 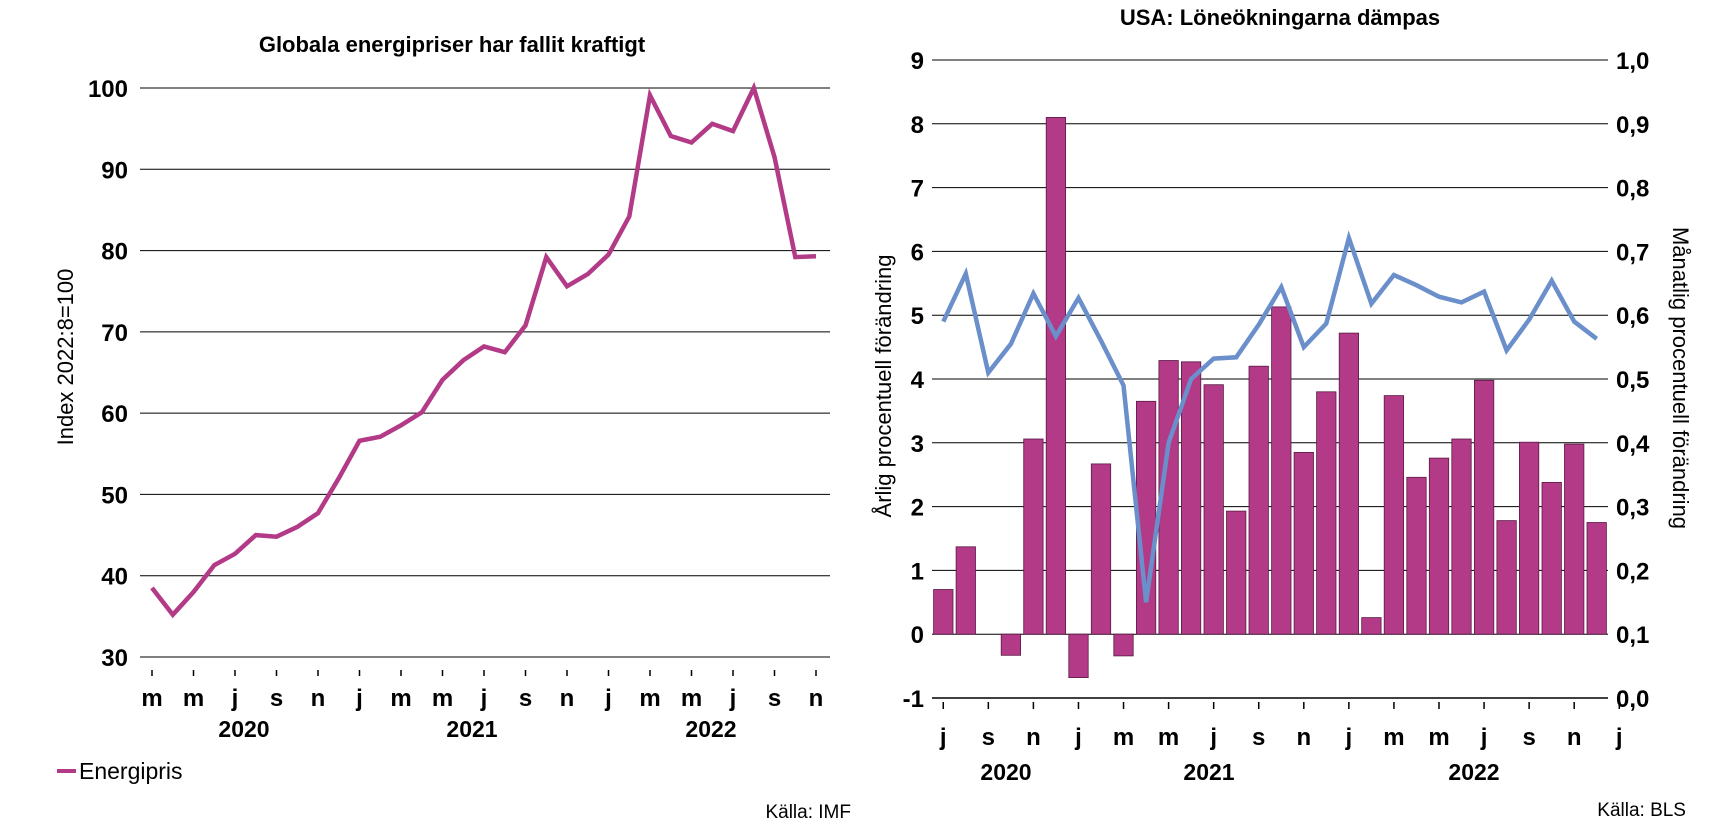 What do you see at coordinates (1632, 125) in the screenshot?
I see `right-right-y-tick-label: 0,9` at bounding box center [1632, 125].